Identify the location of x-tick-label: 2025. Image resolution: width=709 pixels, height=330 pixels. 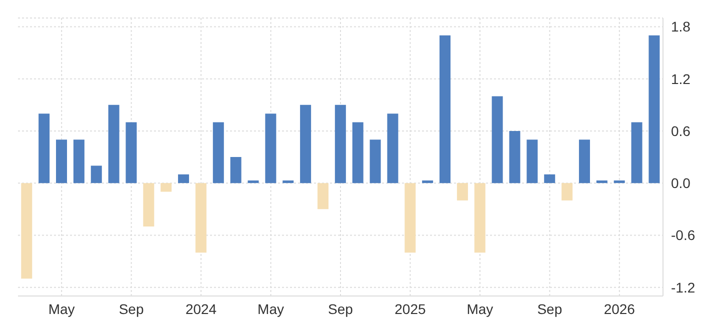
(410, 308).